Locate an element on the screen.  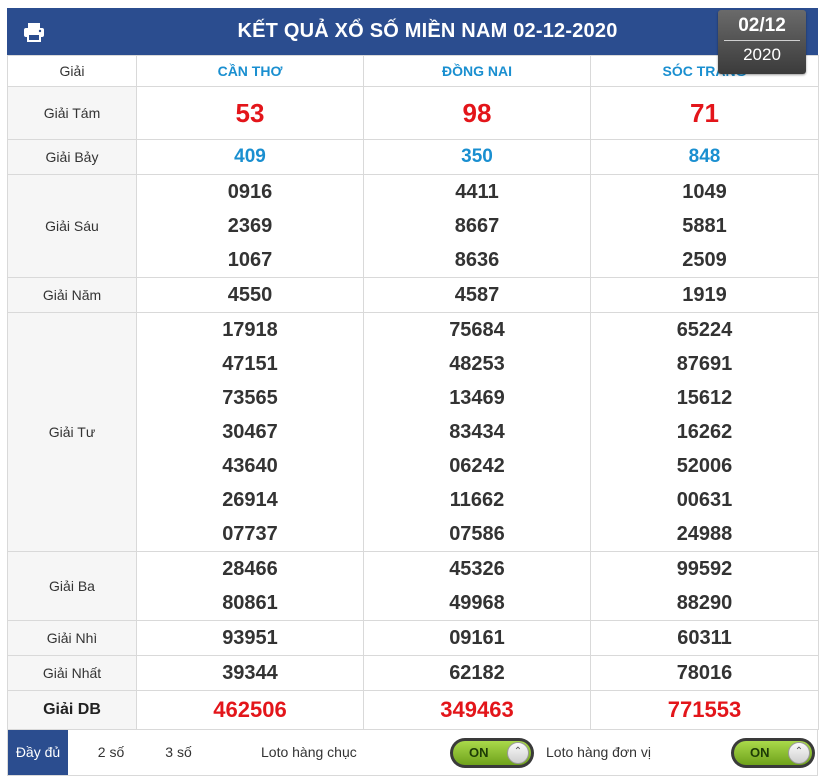
prize-number: 75684 is located at coordinates (477, 330).